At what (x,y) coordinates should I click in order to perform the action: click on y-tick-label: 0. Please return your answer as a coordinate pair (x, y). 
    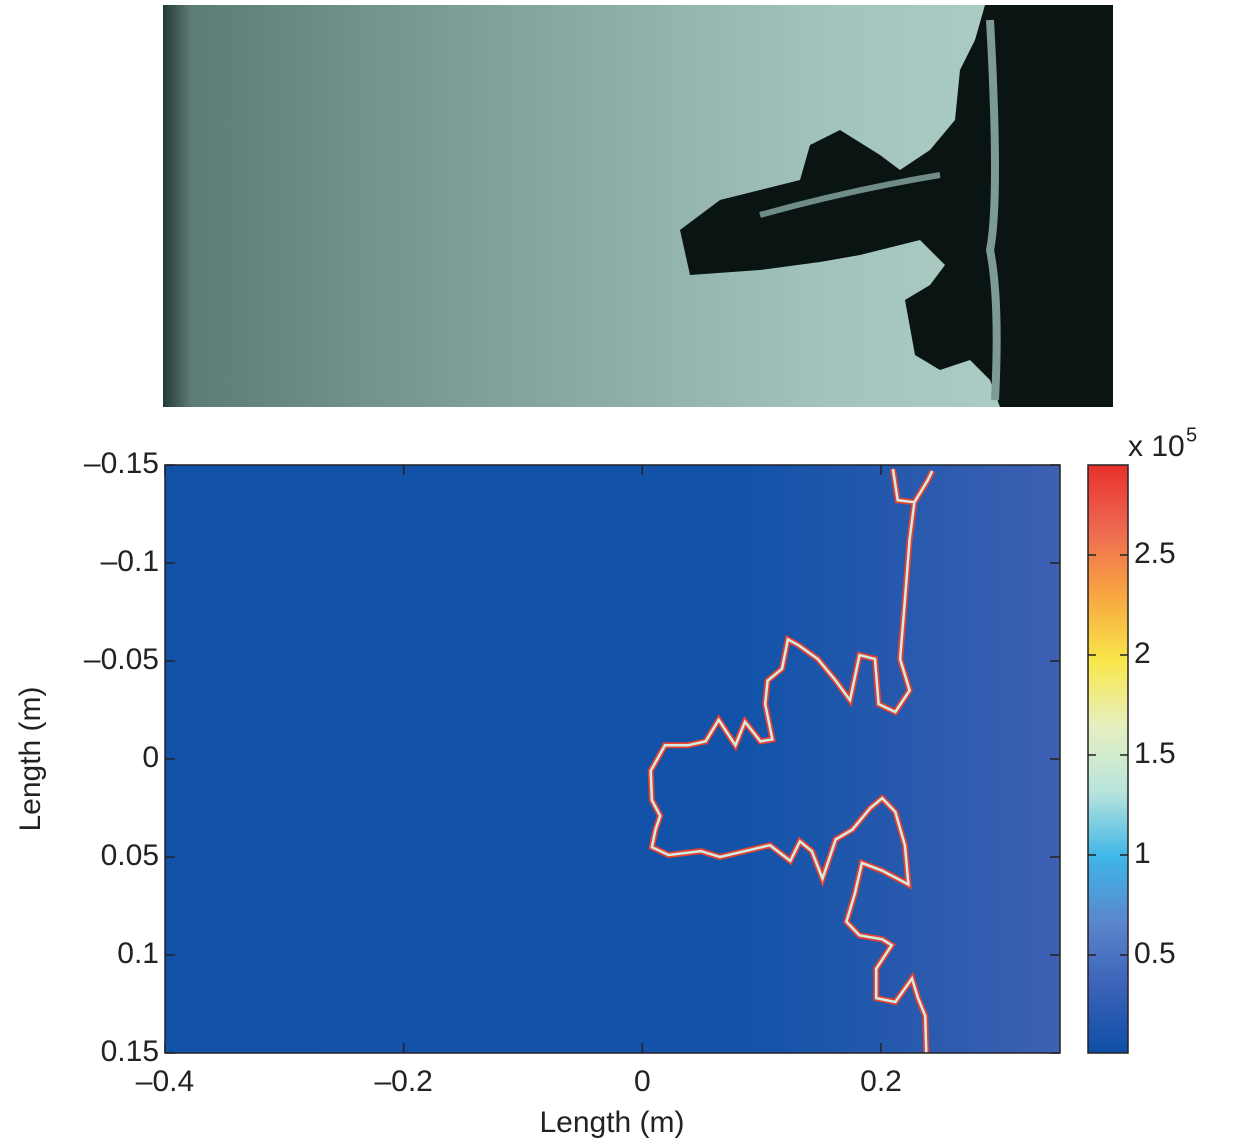
    Looking at the image, I should click on (150, 757).